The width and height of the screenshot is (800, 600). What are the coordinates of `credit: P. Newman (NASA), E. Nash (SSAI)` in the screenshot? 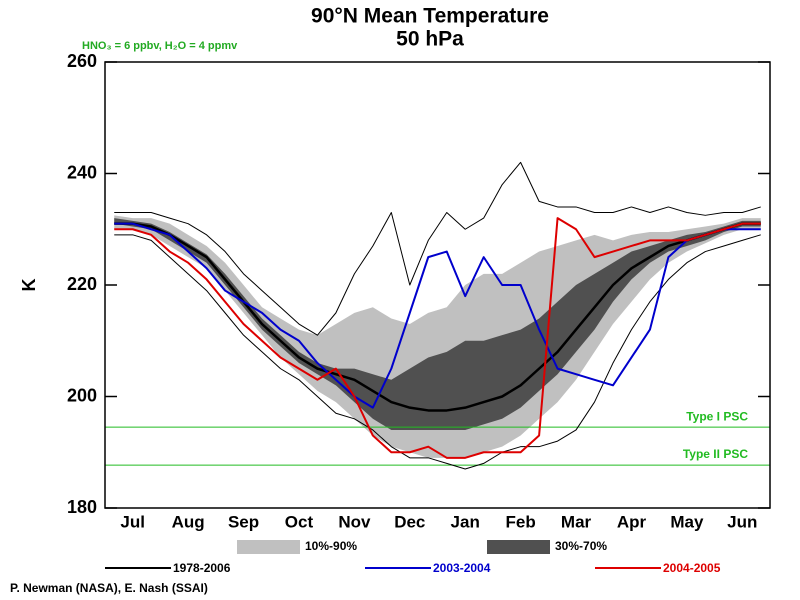 It's located at (109, 588).